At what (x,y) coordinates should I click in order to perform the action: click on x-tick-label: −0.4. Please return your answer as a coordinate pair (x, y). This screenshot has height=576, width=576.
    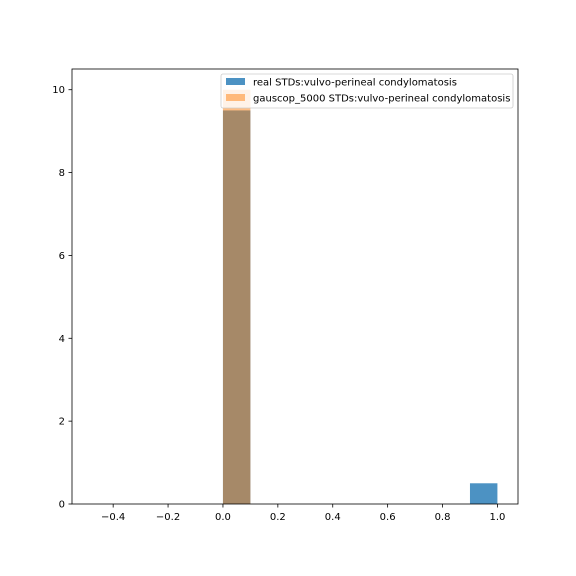
    Looking at the image, I should click on (113, 517).